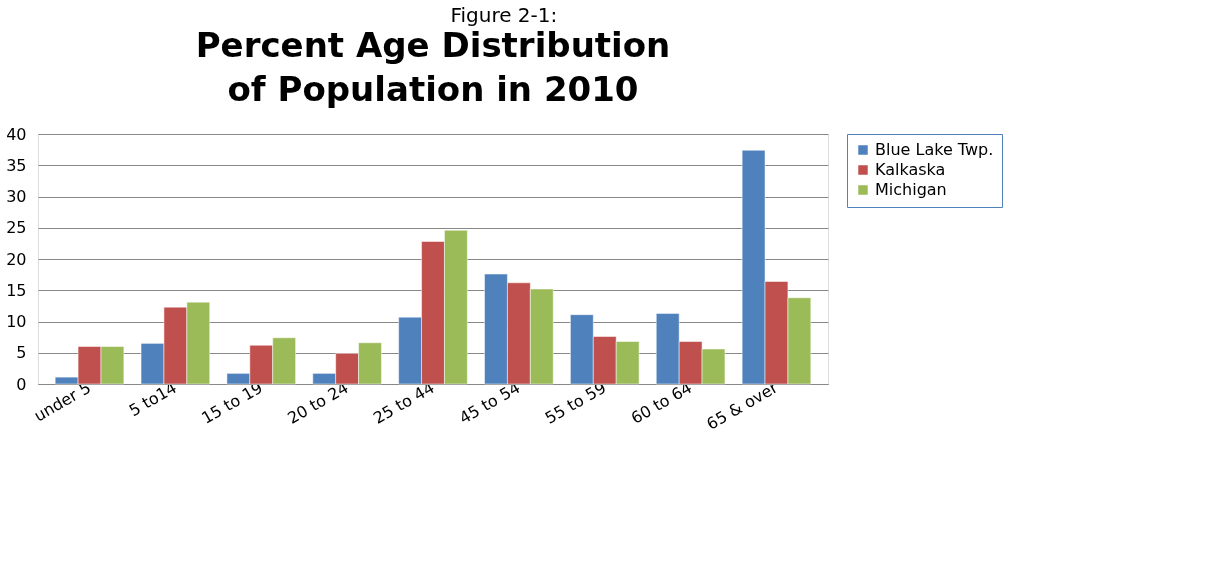  Describe the element at coordinates (16, 228) in the screenshot. I see `y-tick-label: 25` at that location.